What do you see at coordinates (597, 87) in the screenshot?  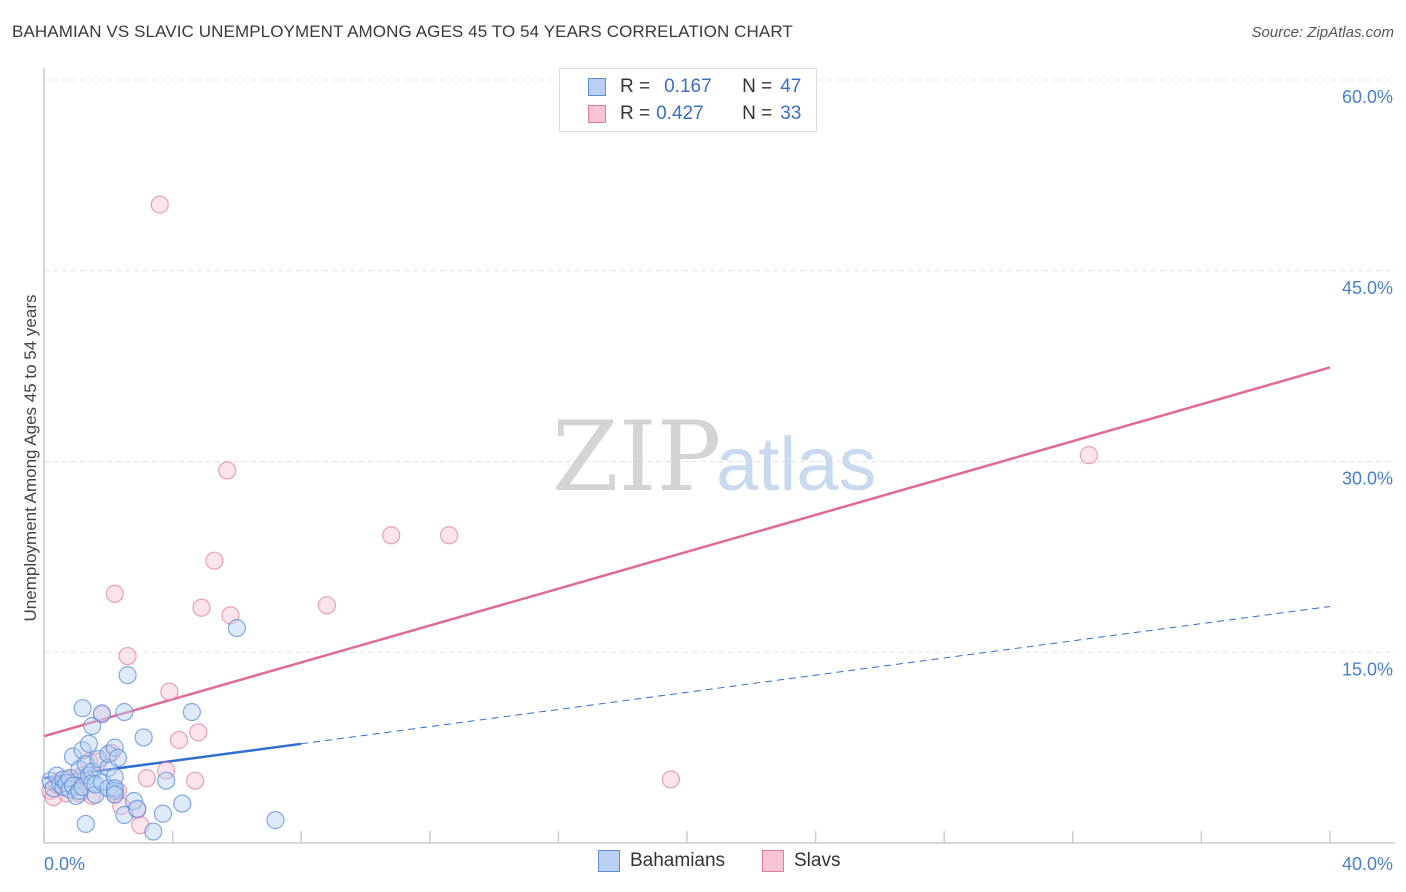 I see `bahamians-swatch` at bounding box center [597, 87].